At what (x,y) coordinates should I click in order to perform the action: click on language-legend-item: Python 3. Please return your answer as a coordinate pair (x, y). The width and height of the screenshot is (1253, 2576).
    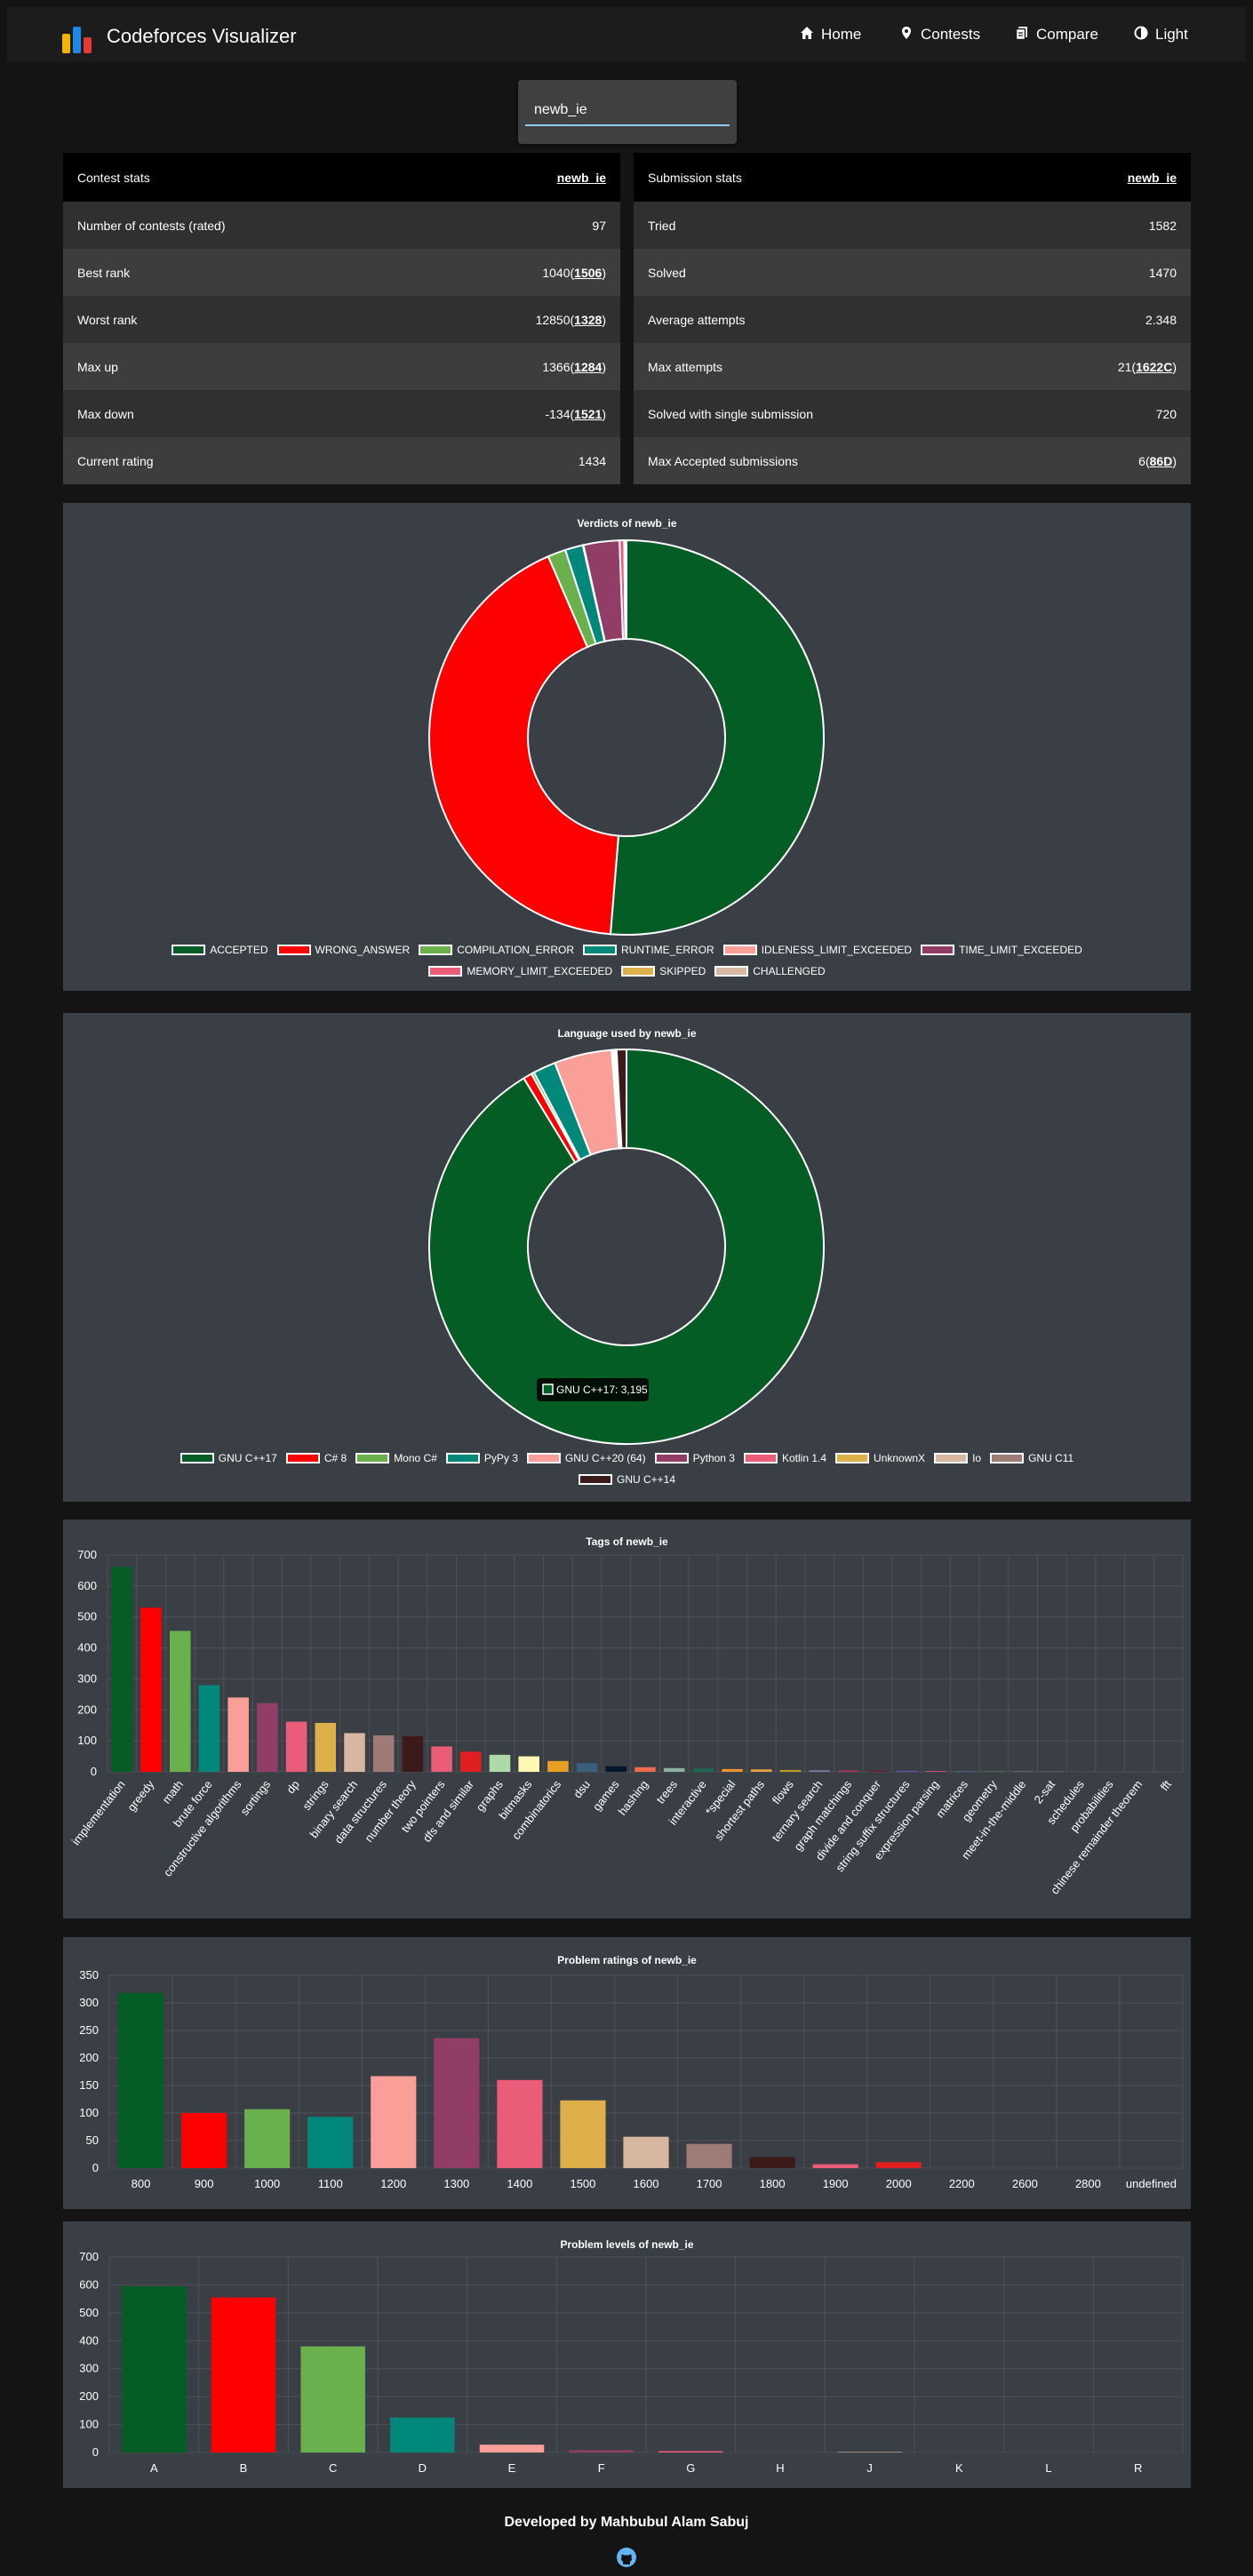
    Looking at the image, I should click on (694, 1458).